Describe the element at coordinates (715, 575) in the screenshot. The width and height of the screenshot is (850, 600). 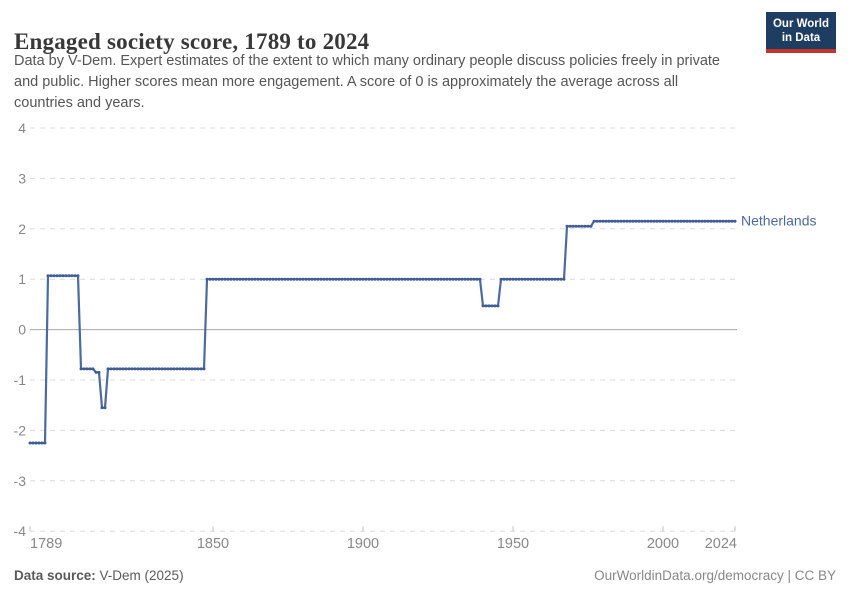
I see `attribution-link: OurWorldinData.org/democracy | CC BY` at that location.